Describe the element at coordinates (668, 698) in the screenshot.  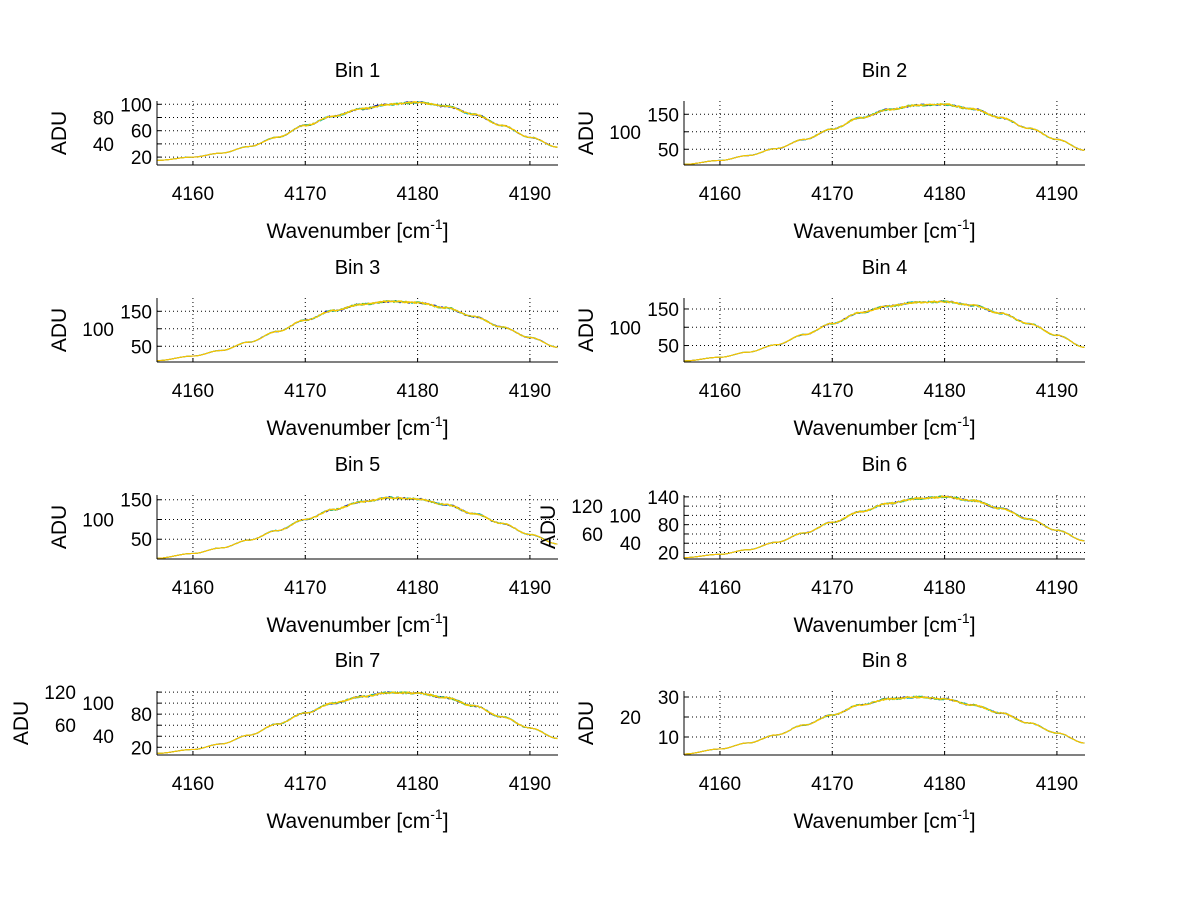
I see `y-tick-label: 30` at that location.